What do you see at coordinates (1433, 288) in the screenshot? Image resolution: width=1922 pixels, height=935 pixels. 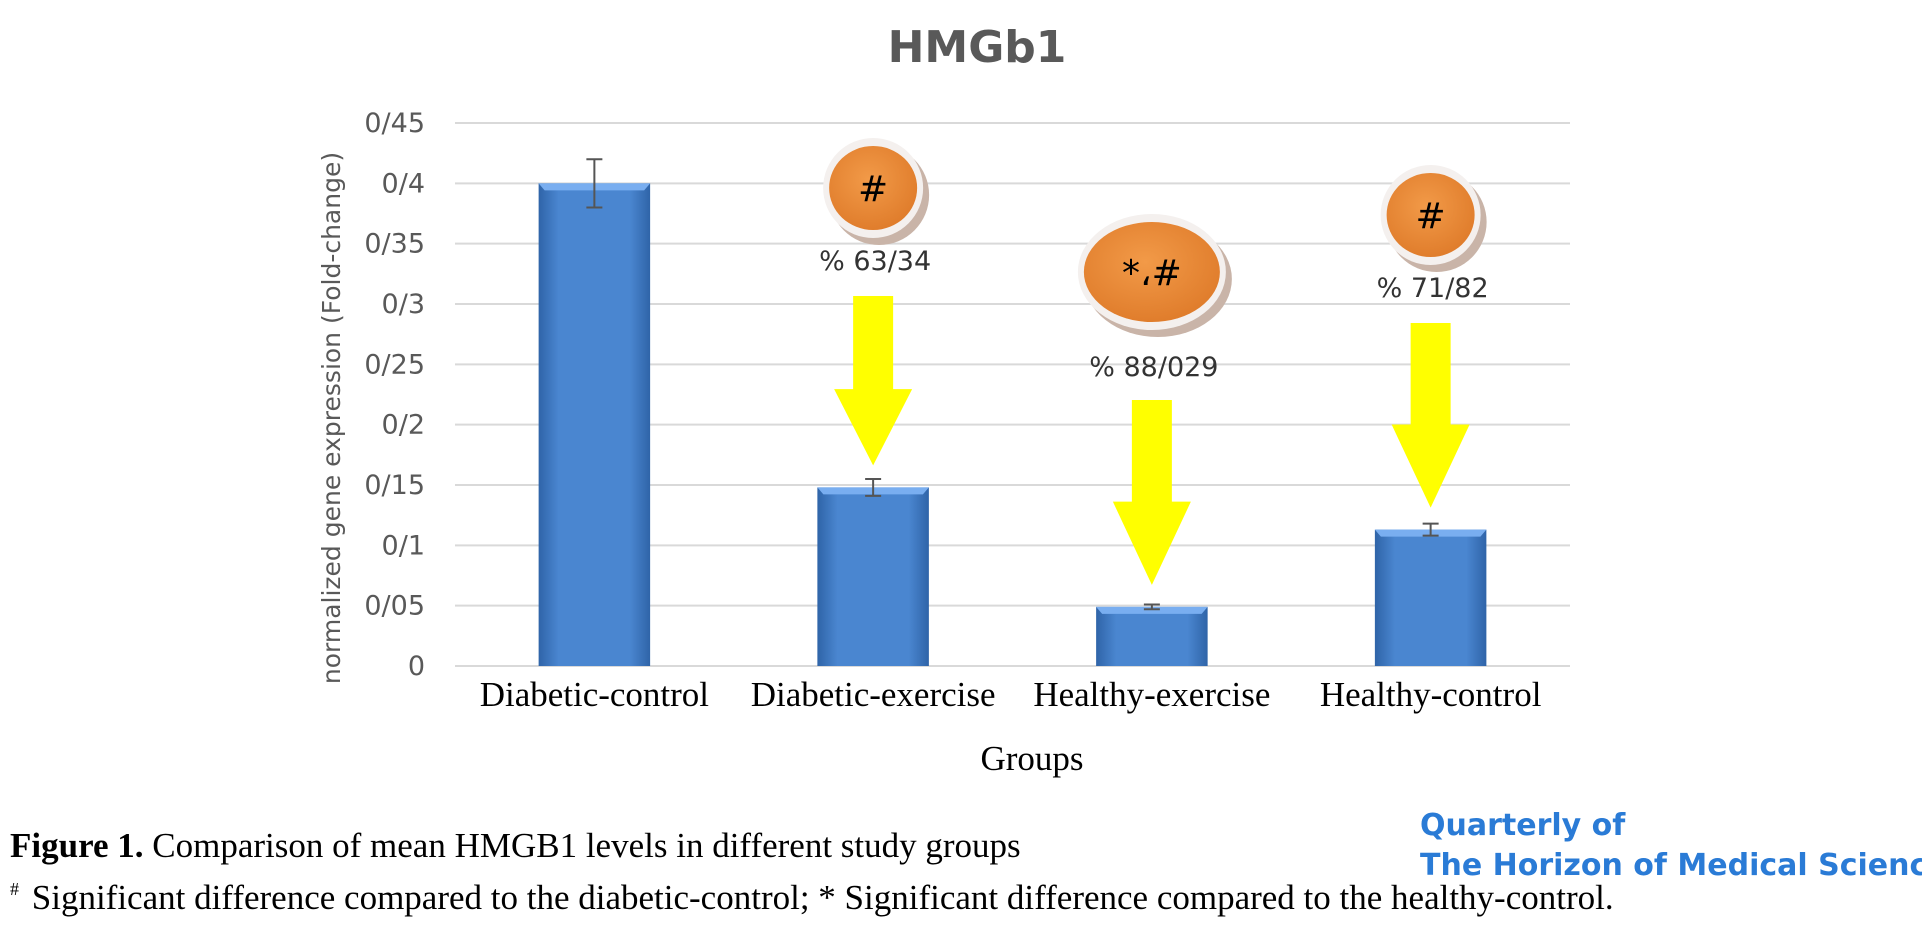 I see `percent-change-label: % 71/82` at bounding box center [1433, 288].